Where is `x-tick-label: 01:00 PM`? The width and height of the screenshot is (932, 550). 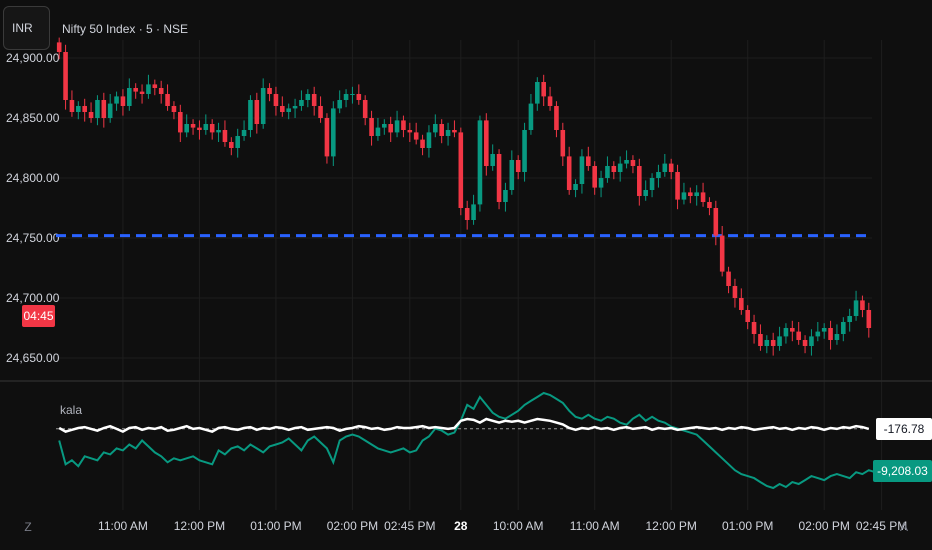
x-tick-label: 01:00 PM is located at coordinates (275, 526).